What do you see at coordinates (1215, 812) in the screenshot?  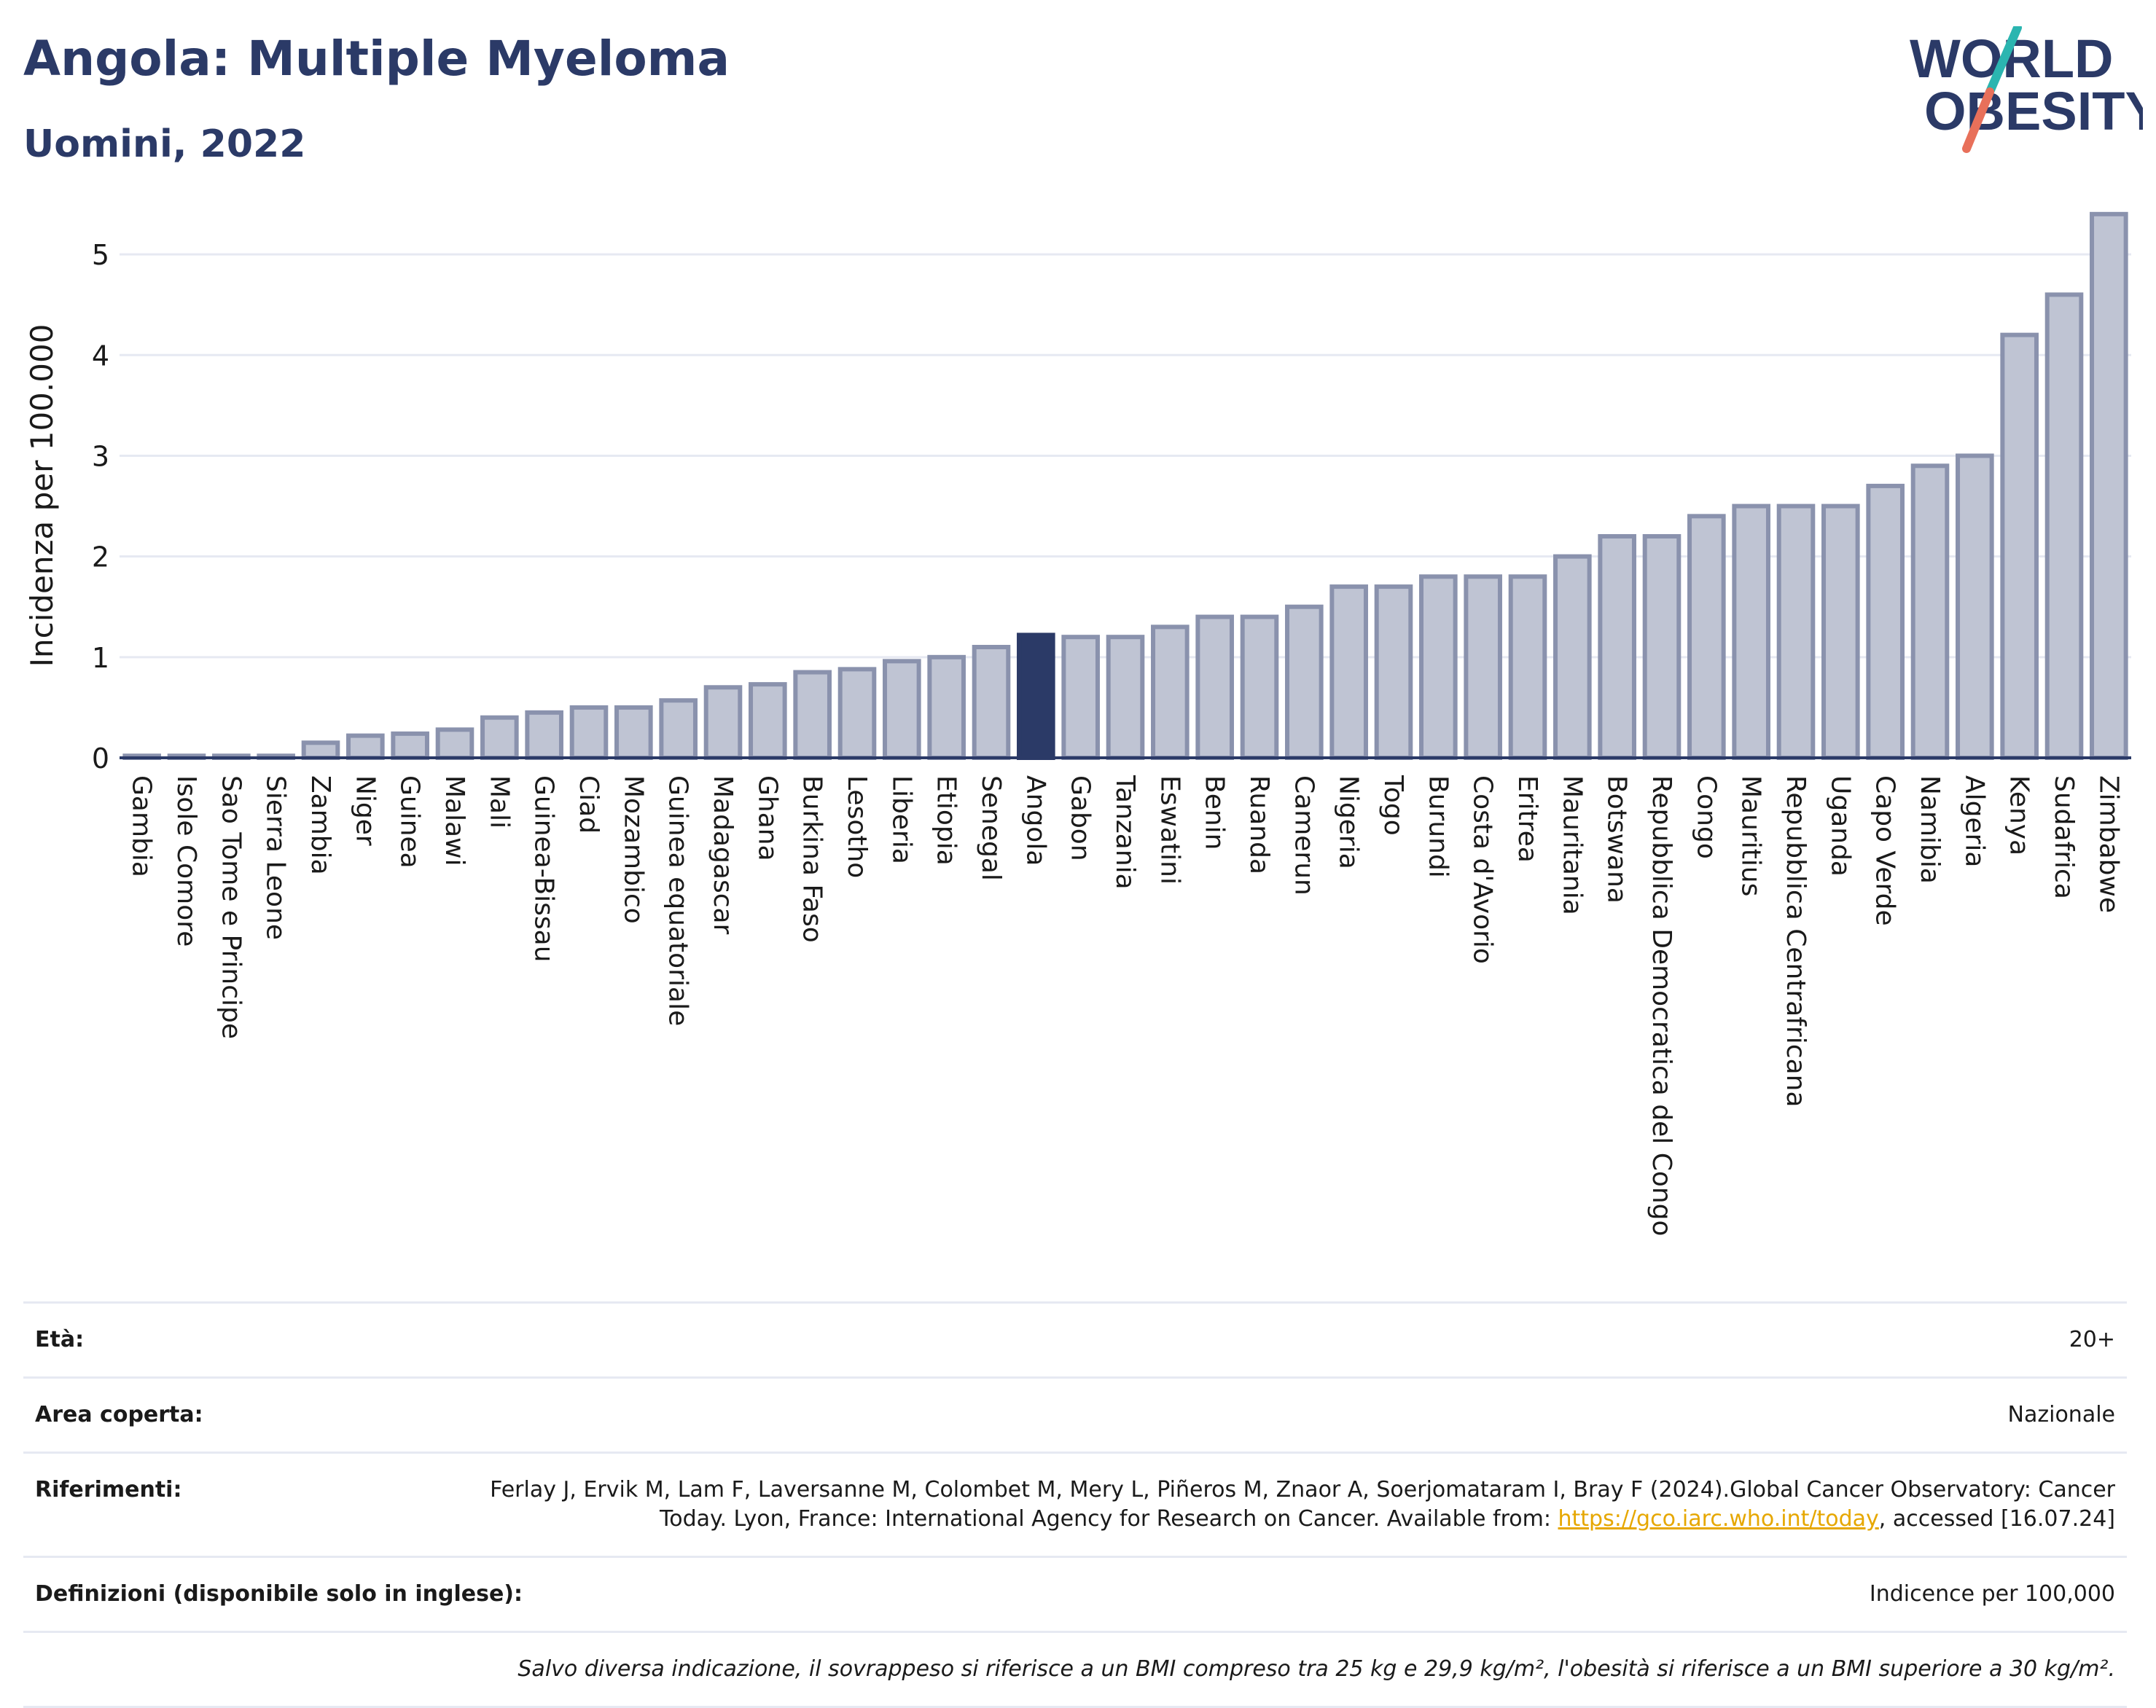 I see `x-tick-label: Benin` at bounding box center [1215, 812].